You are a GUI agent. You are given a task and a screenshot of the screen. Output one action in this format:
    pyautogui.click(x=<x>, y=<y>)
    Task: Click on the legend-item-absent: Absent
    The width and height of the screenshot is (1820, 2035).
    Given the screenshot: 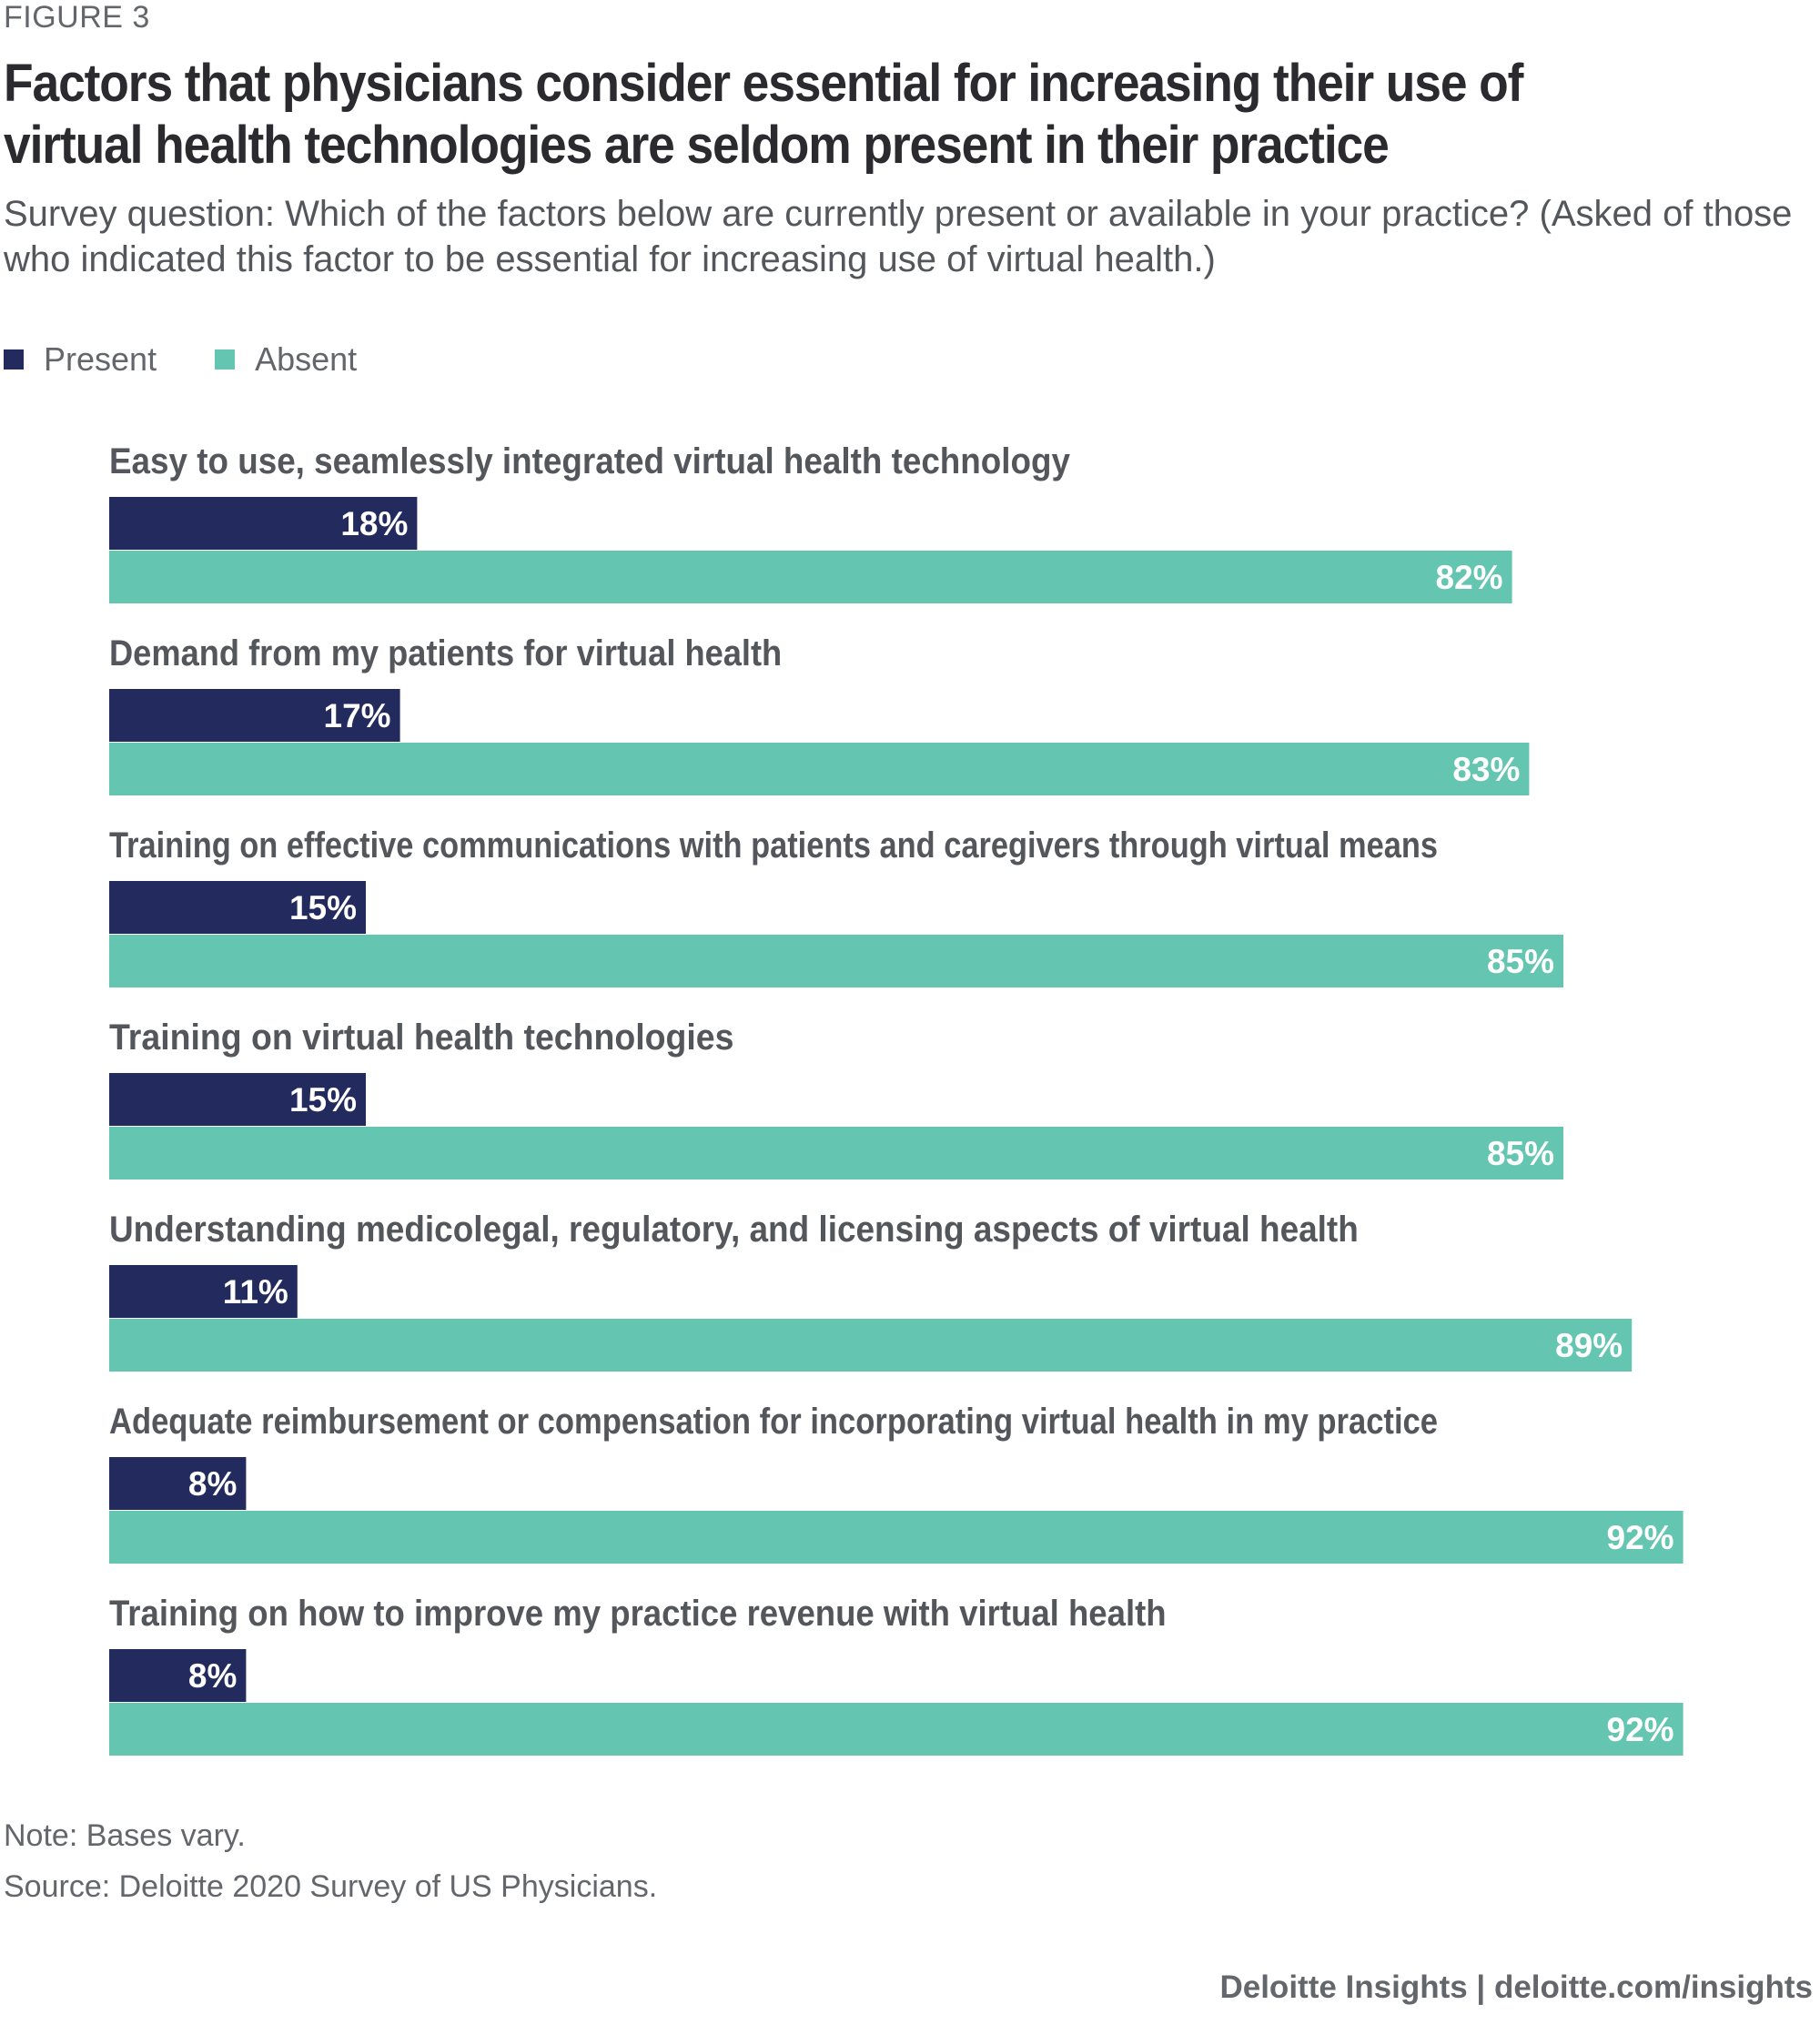 What is the action you would take?
    pyautogui.click(x=286, y=359)
    